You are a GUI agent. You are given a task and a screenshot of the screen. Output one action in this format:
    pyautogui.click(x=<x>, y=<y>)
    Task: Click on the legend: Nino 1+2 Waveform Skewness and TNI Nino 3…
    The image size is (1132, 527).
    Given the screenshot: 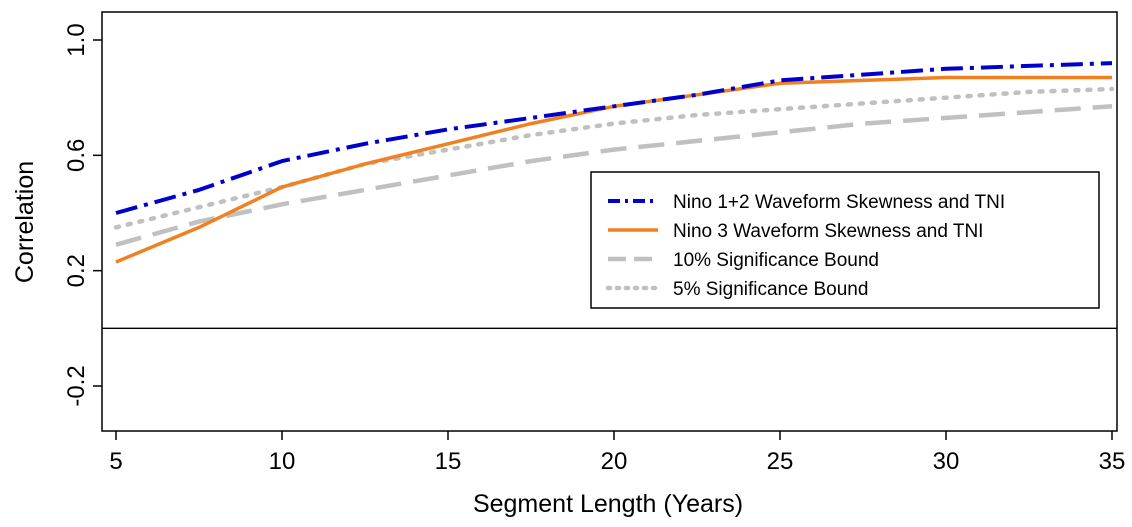 What is the action you would take?
    pyautogui.click(x=845, y=240)
    